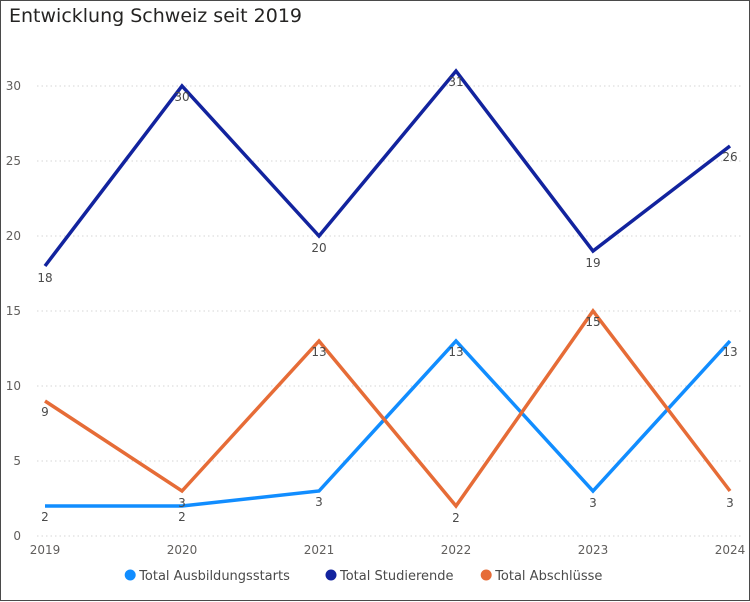 Image resolution: width=750 pixels, height=602 pixels. Describe the element at coordinates (456, 550) in the screenshot. I see `x-tick-label: 2022` at that location.